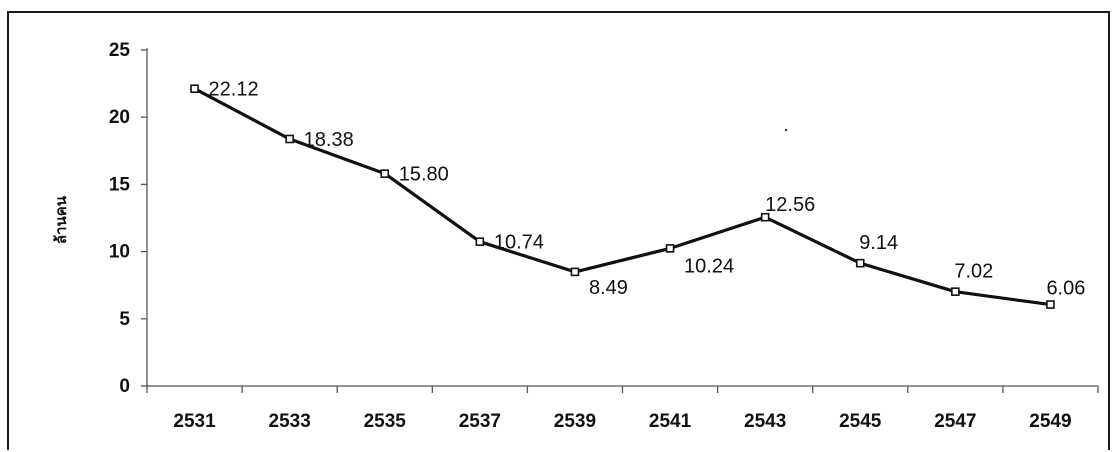  What do you see at coordinates (1050, 421) in the screenshot?
I see `x-tick-label: 2549` at bounding box center [1050, 421].